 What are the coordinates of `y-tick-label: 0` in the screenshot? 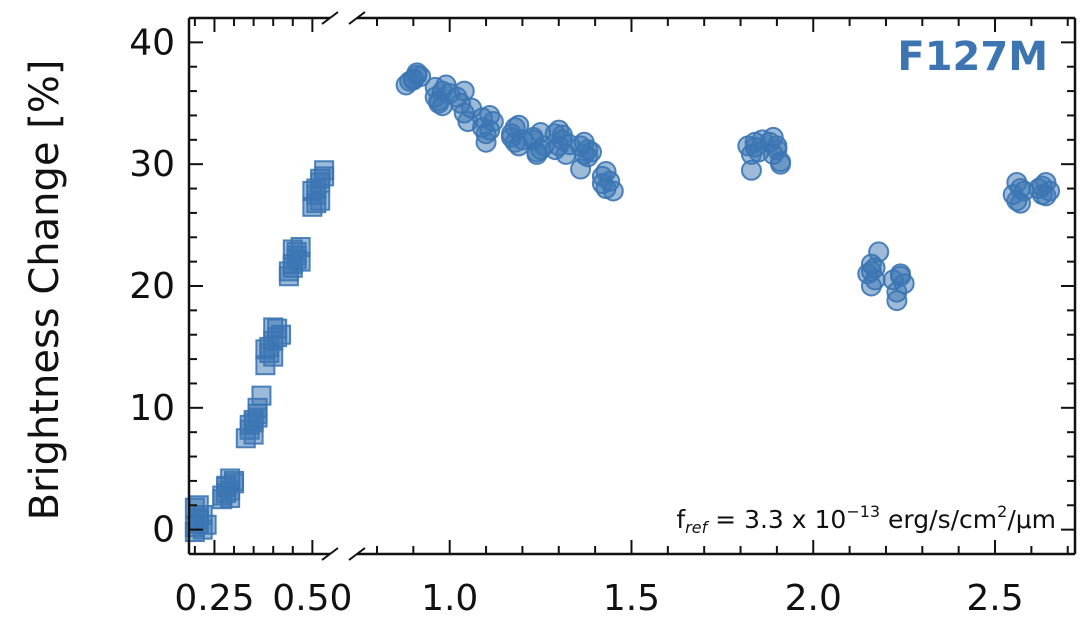 It's located at (163, 530).